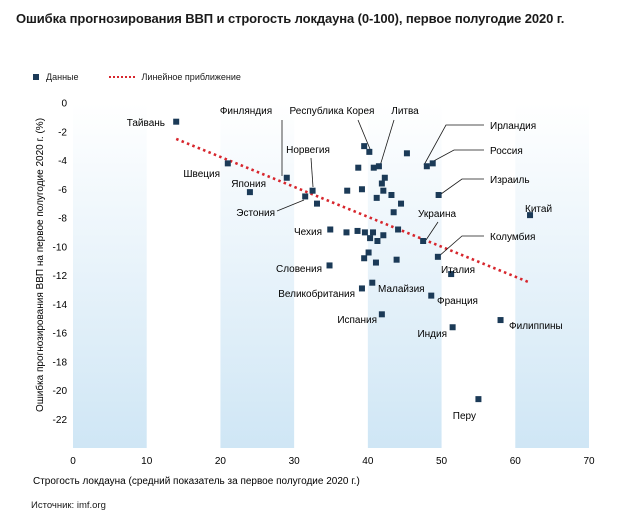 This screenshot has width=620, height=522. Describe the element at coordinates (68, 505) in the screenshot. I see `source-note: Источник: imf.org` at that location.